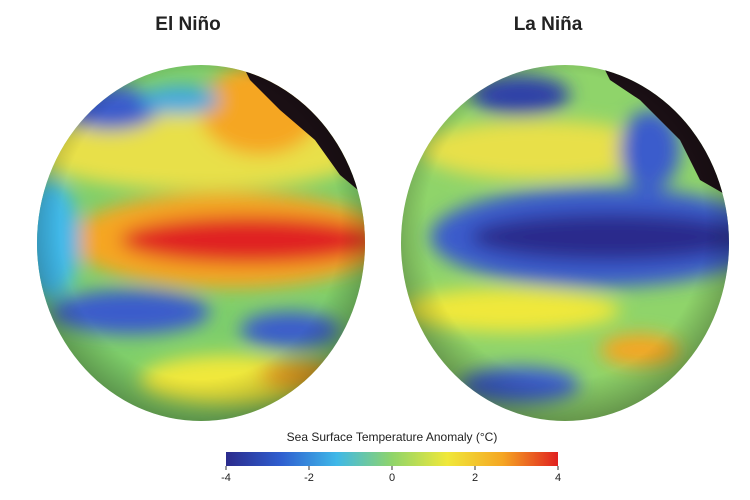  I want to click on tick-label: 2, so click(475, 478).